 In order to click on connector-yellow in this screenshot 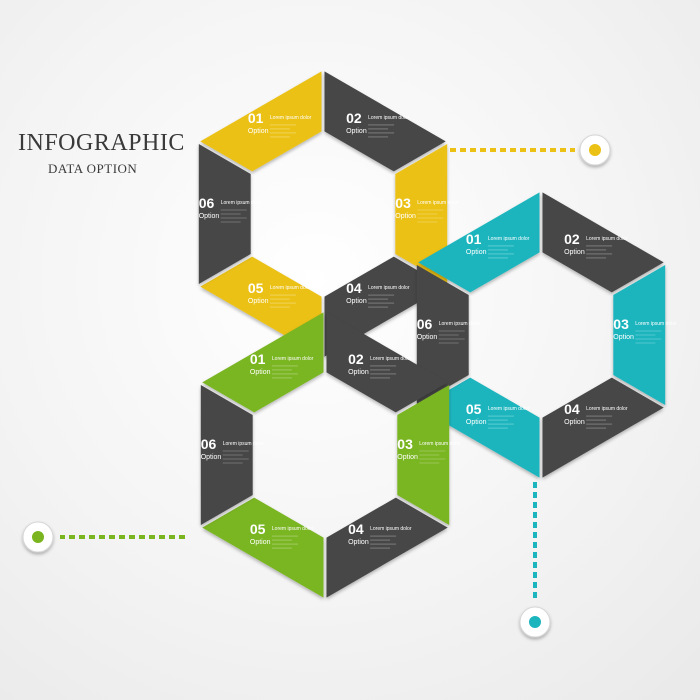, I will do `click(530, 150)`.